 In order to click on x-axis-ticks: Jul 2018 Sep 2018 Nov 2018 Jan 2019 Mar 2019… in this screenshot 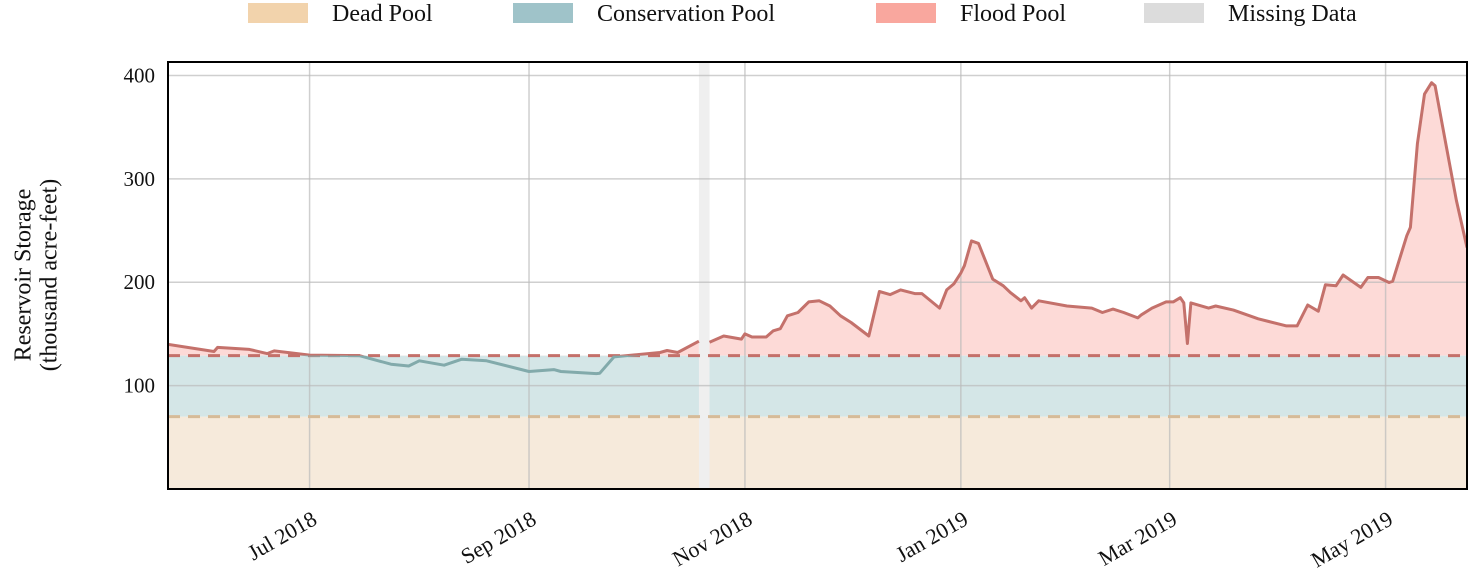, I will do `click(820, 539)`.